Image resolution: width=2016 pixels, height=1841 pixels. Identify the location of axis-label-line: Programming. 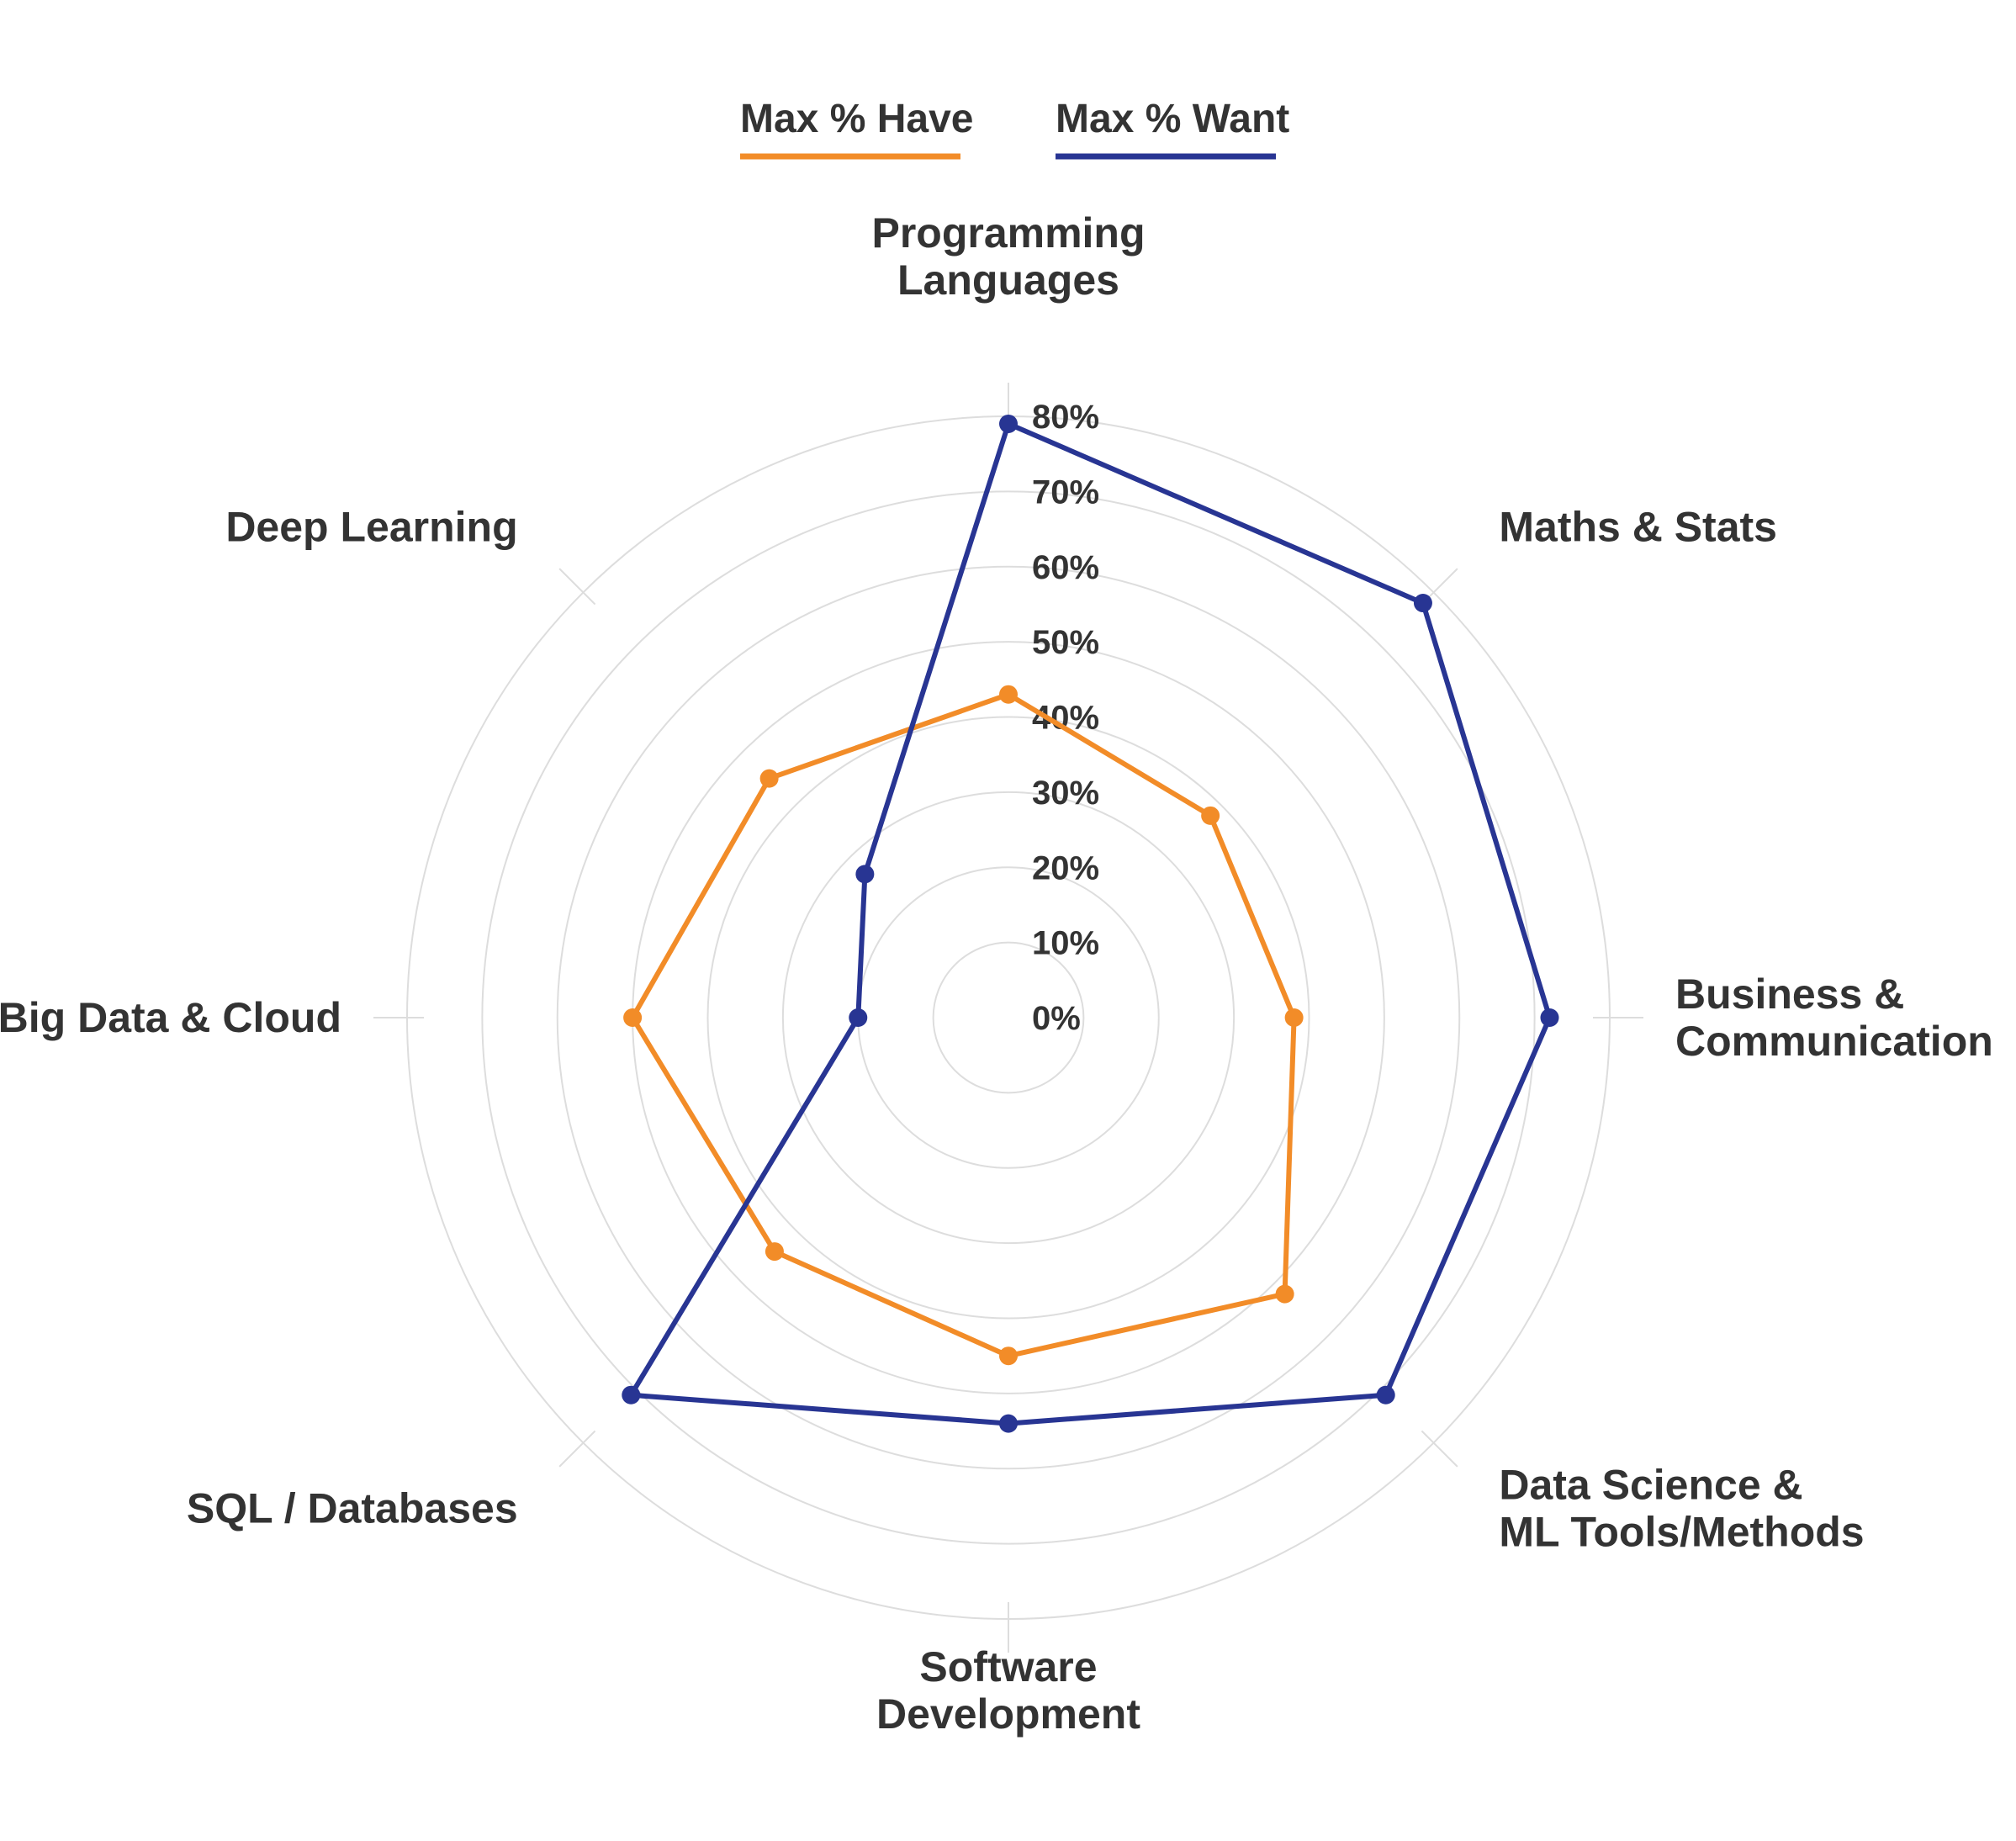
(1008, 233).